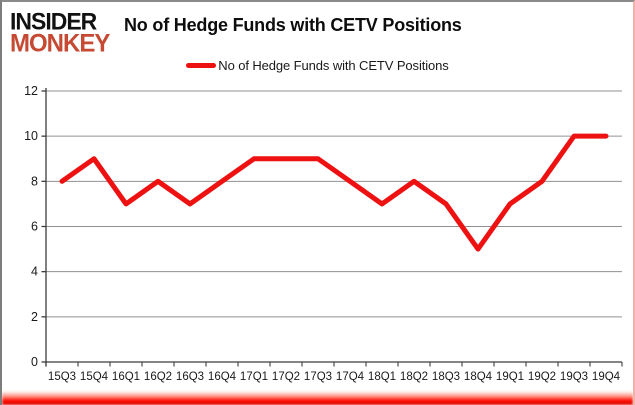 The width and height of the screenshot is (635, 405). I want to click on svg-text: 17Q1, so click(254, 377).